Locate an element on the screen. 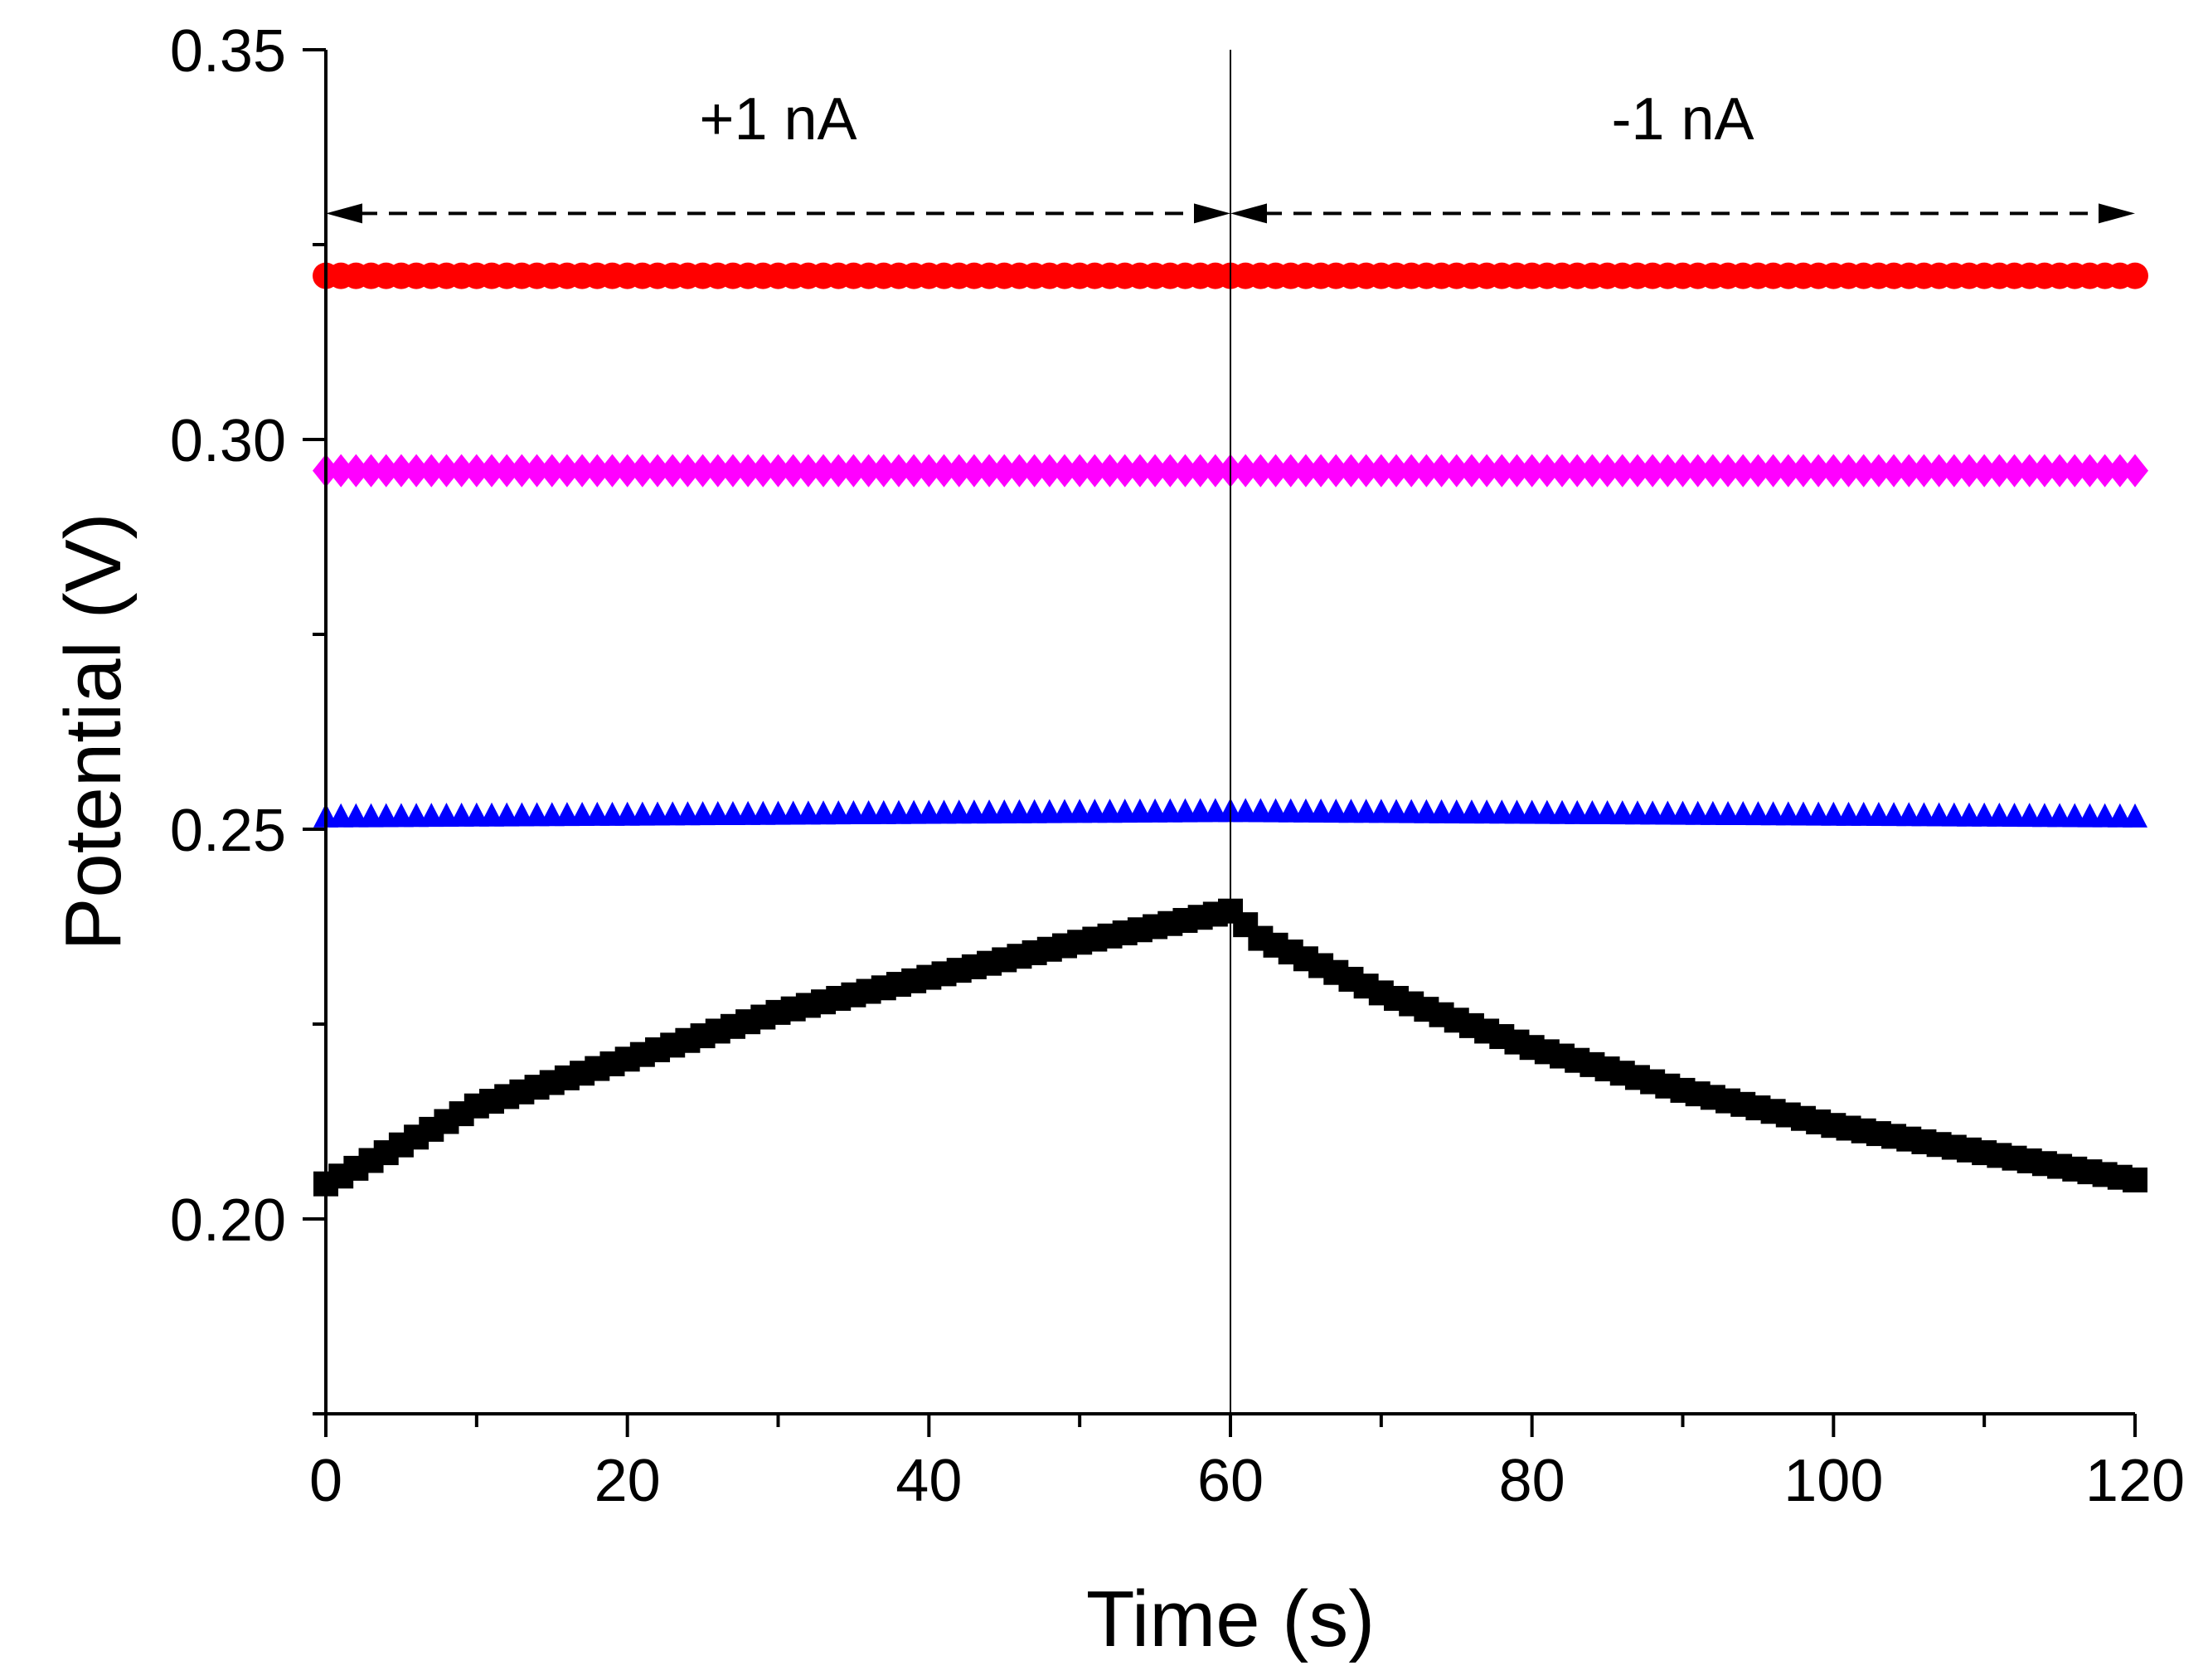 This screenshot has height=1680, width=2208. y-tick-label: 0.30 is located at coordinates (228, 441).